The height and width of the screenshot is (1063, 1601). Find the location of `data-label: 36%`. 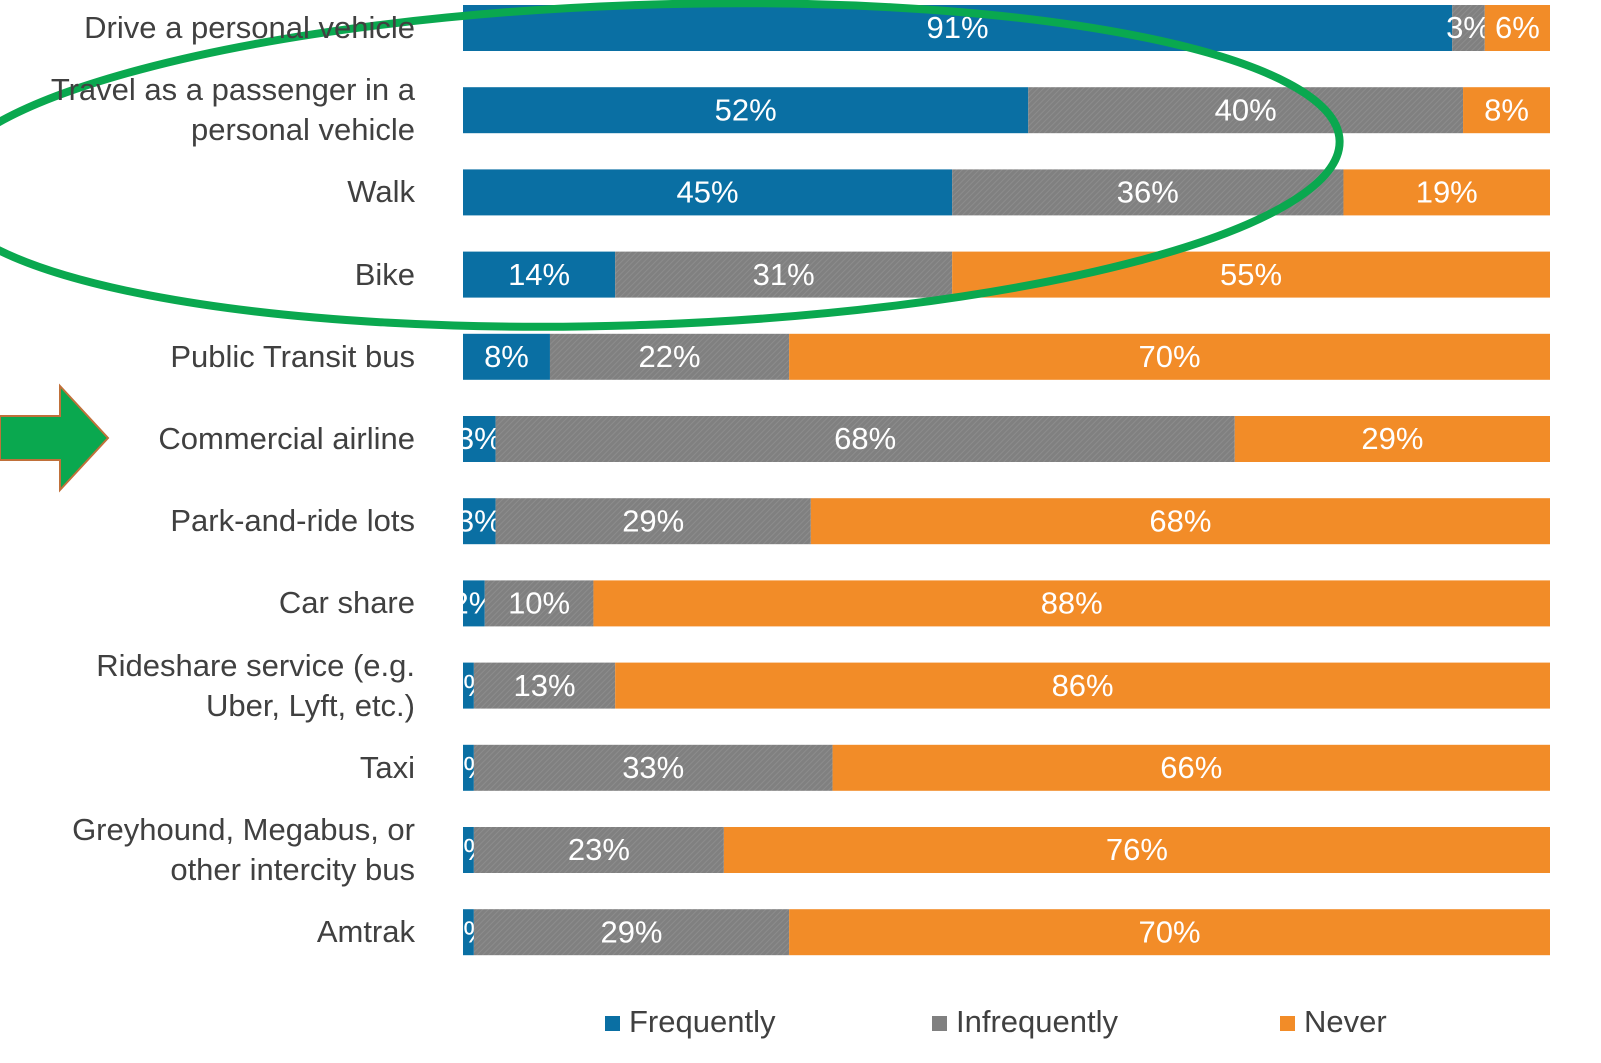

data-label: 36% is located at coordinates (1148, 192).